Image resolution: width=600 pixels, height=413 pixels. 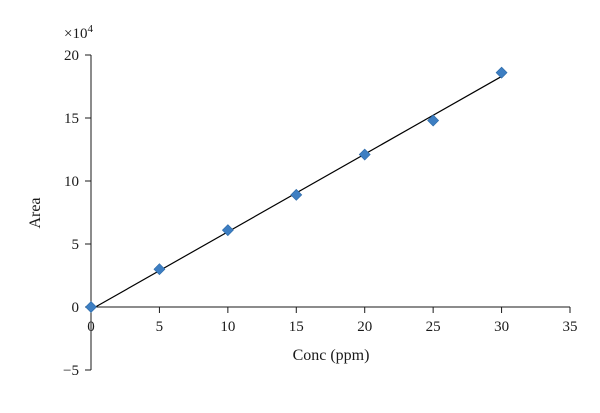 What do you see at coordinates (35, 212) in the screenshot?
I see `y-axis-label: Area` at bounding box center [35, 212].